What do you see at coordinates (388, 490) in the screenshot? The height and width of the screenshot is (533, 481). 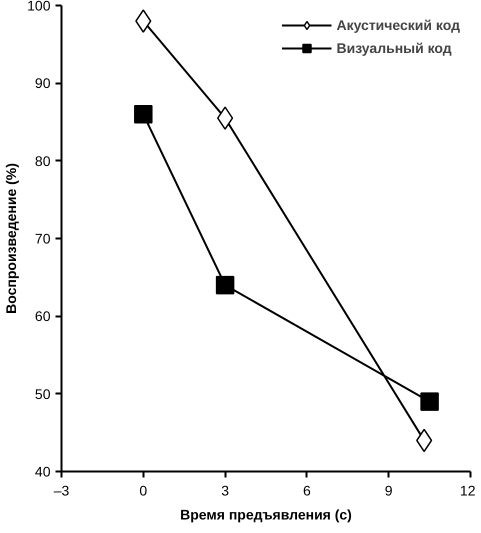 I see `x-tick-label: 9` at bounding box center [388, 490].